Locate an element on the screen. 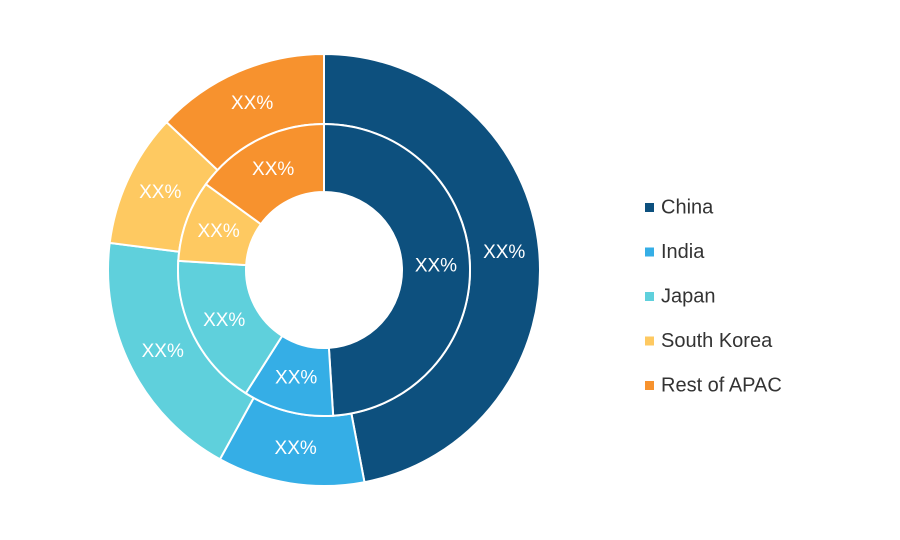 The width and height of the screenshot is (900, 540). legend-label: Japan is located at coordinates (688, 296).